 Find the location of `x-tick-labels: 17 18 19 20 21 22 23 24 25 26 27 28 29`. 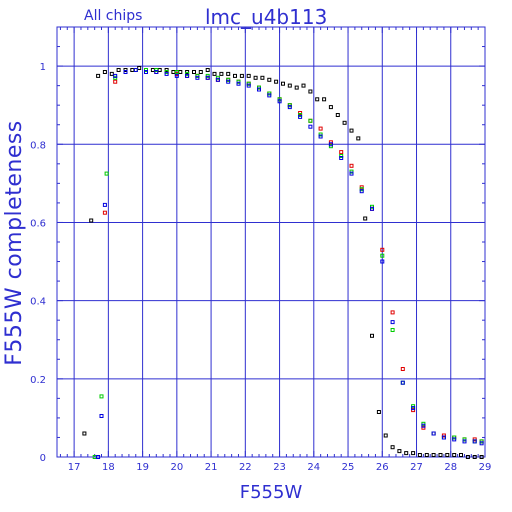

x-tick-labels: 17 18 19 20 21 22 23 24 25 26 27 28 29 is located at coordinates (280, 467).